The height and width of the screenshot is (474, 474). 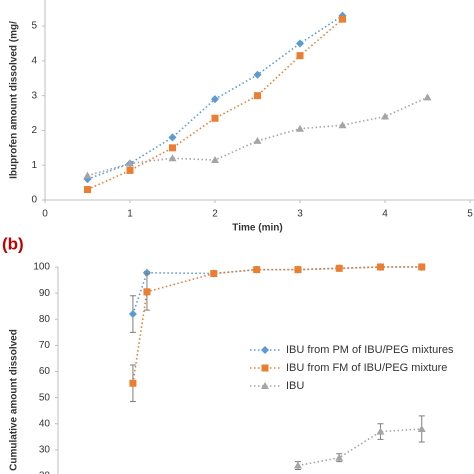 I want to click on y-tick-label: 30, so click(x=45, y=450).